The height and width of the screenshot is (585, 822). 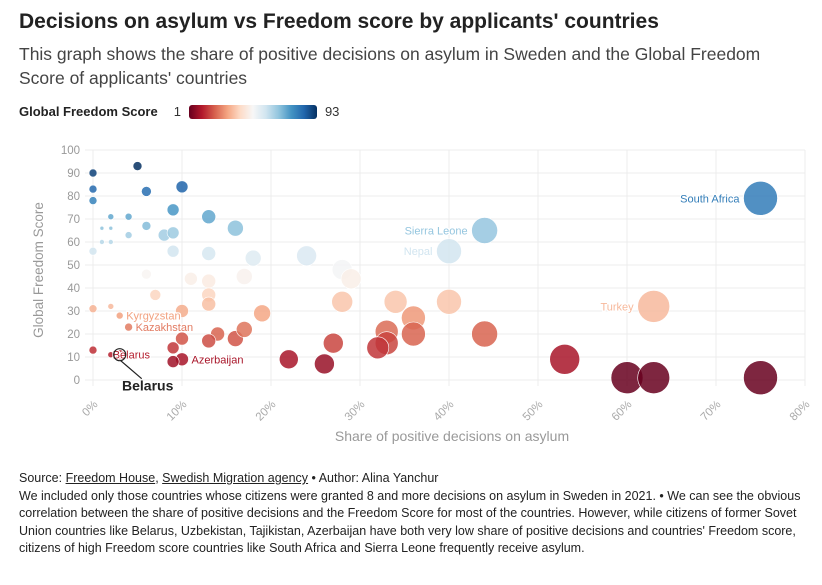 What do you see at coordinates (617, 307) in the screenshot?
I see `point-label: Turkey` at bounding box center [617, 307].